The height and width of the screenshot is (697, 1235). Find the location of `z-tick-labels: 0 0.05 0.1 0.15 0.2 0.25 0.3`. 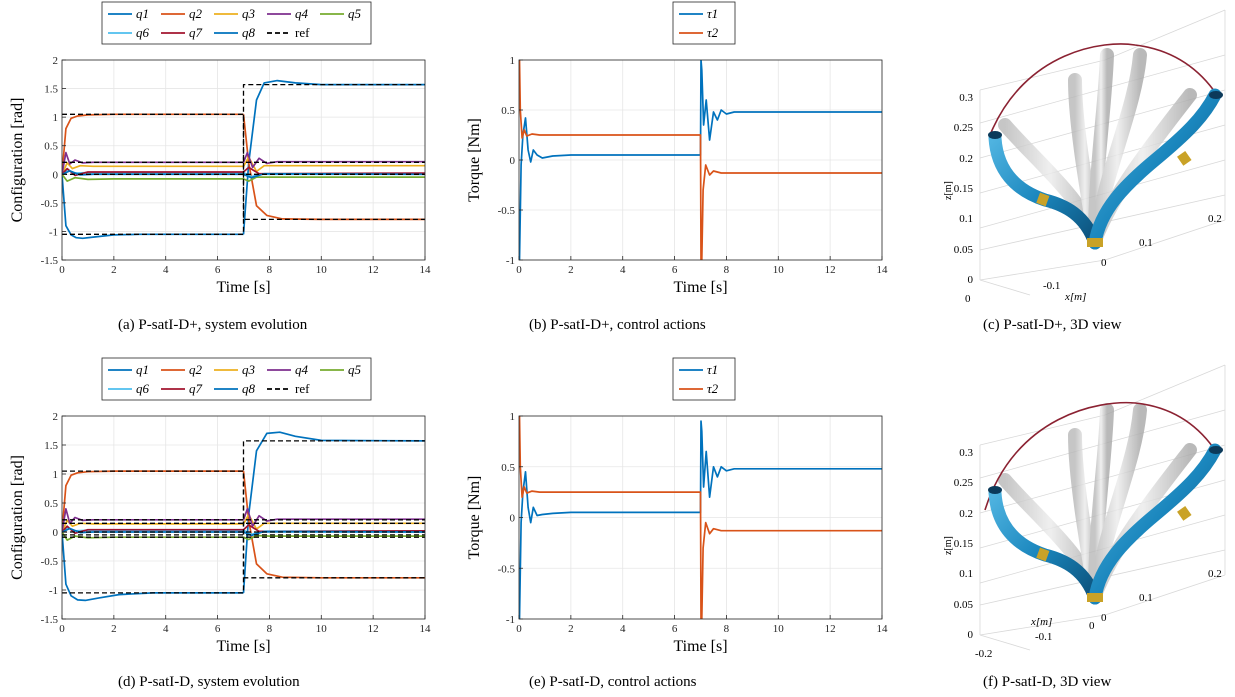

z-tick-labels: 0 0.05 0.1 0.15 0.2 0.25 0.3 is located at coordinates (964, 544).